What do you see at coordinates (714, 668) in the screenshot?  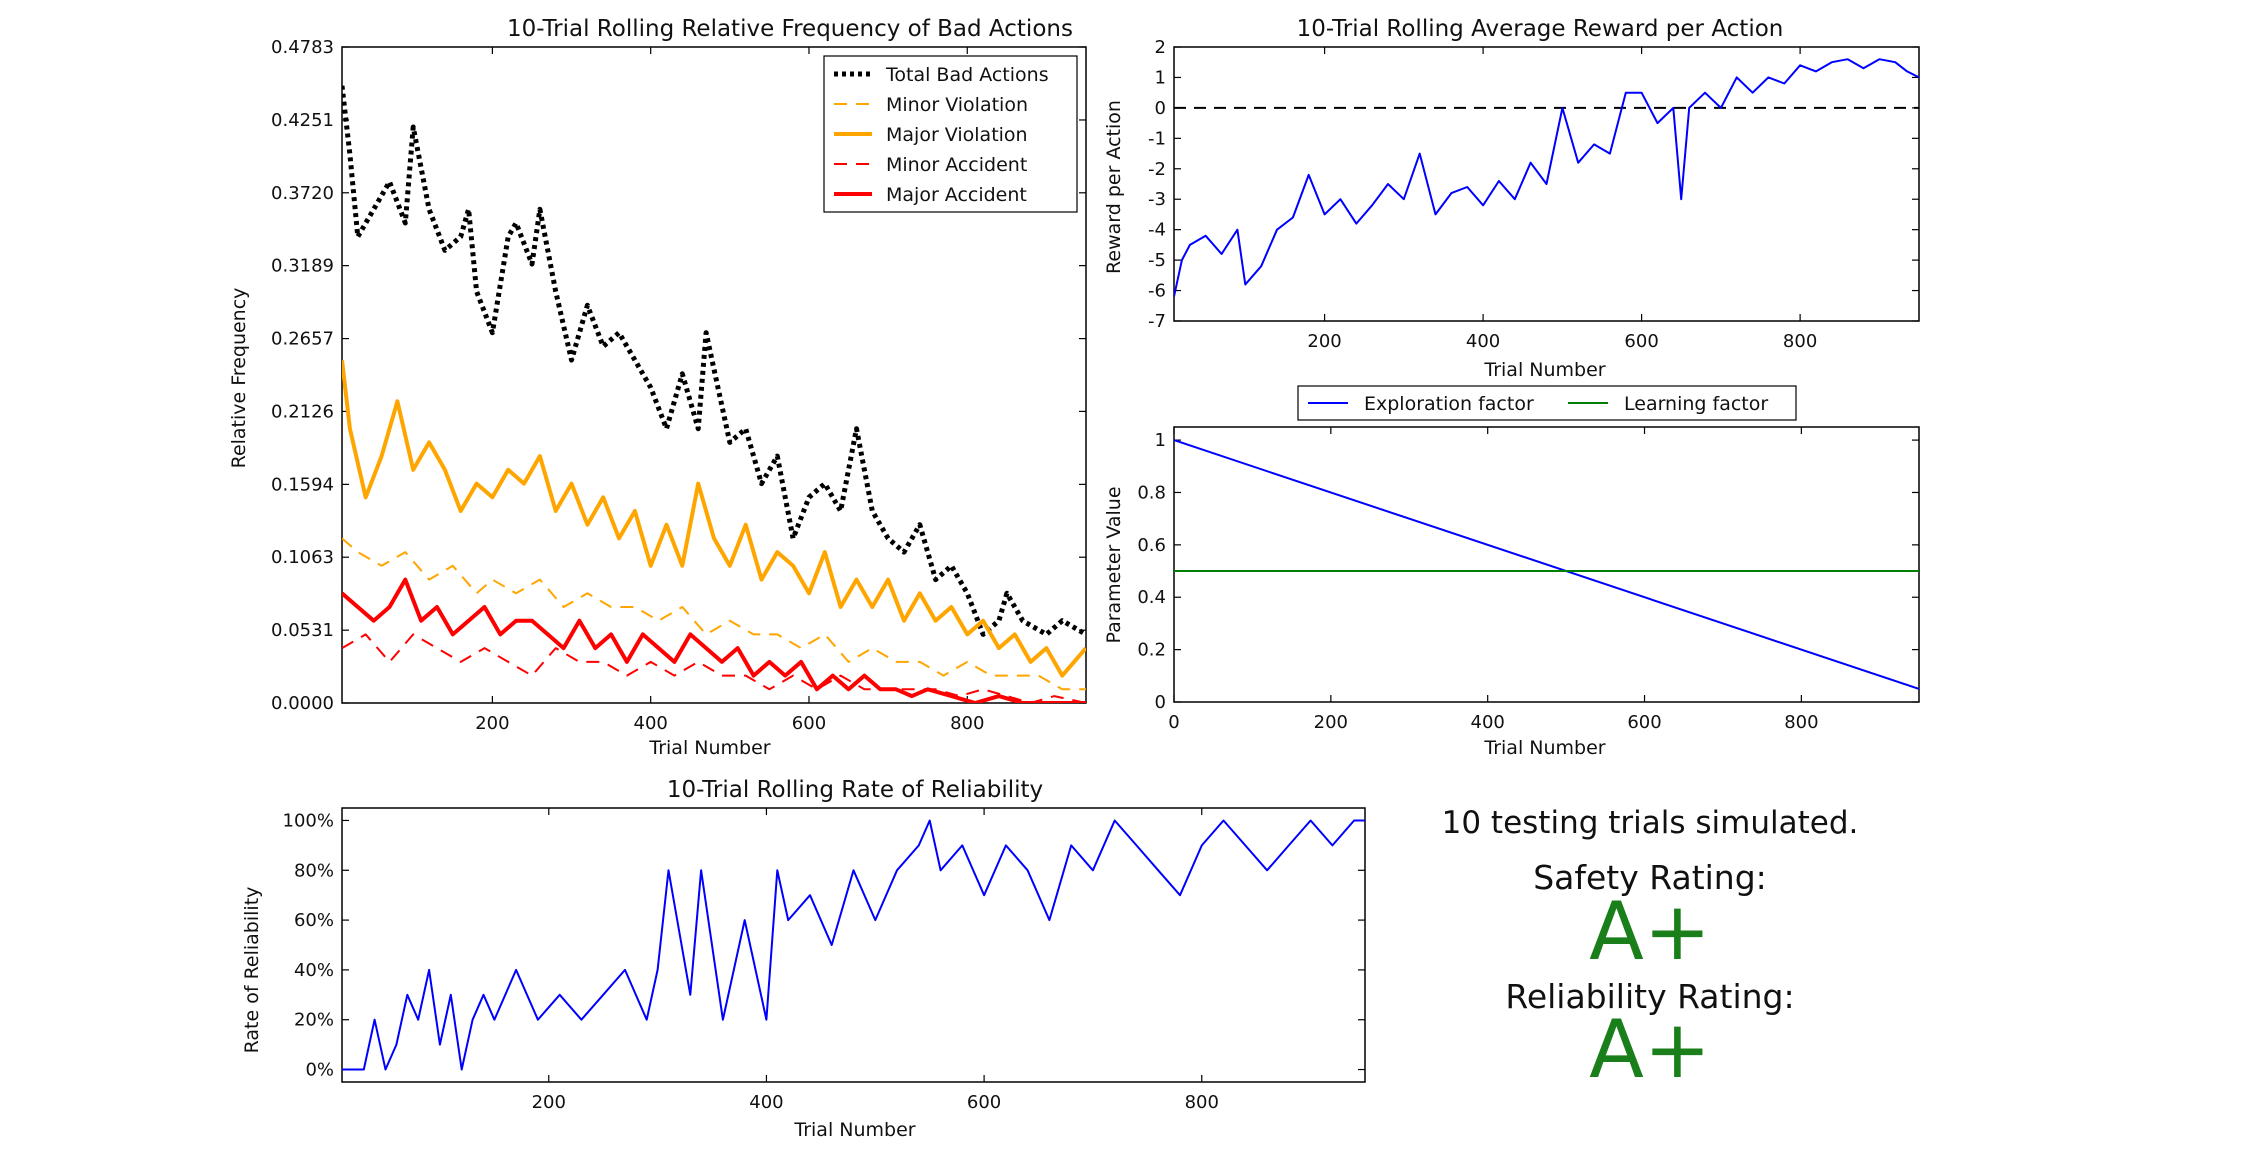 I see `bad-actions-series-minor-accident` at bounding box center [714, 668].